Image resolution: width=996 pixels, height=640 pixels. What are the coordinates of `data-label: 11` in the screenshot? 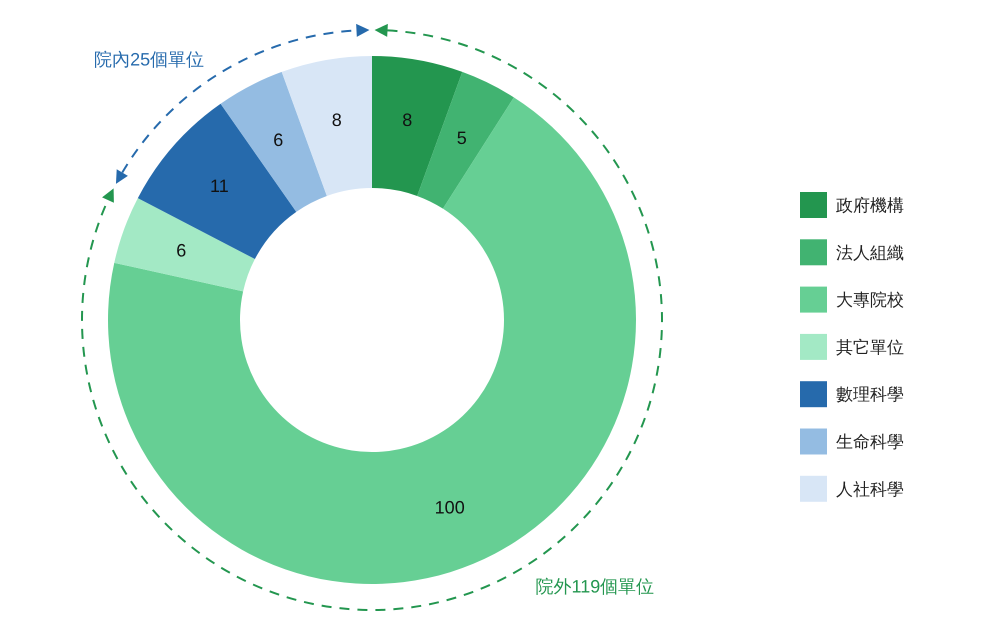 It's located at (219, 186).